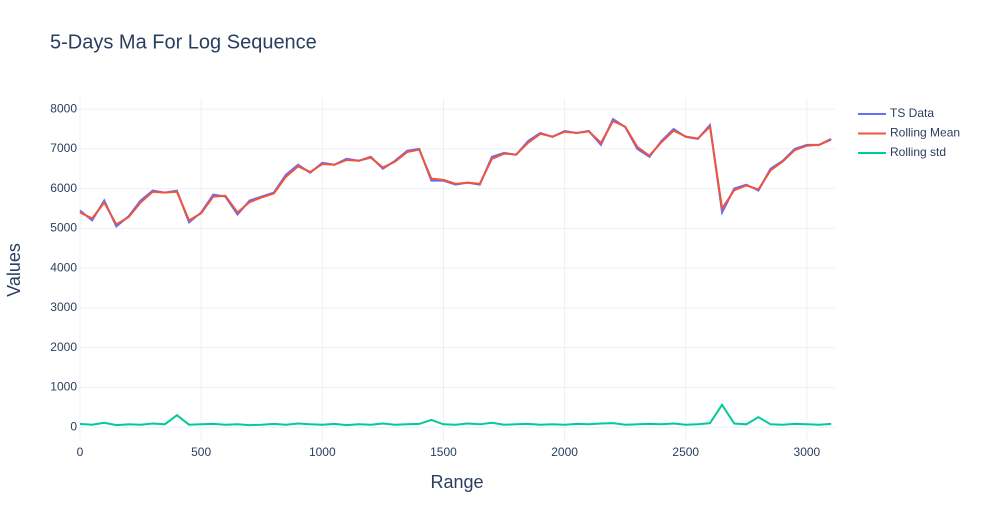  Describe the element at coordinates (63, 228) in the screenshot. I see `y-tick-label: 5000` at that location.